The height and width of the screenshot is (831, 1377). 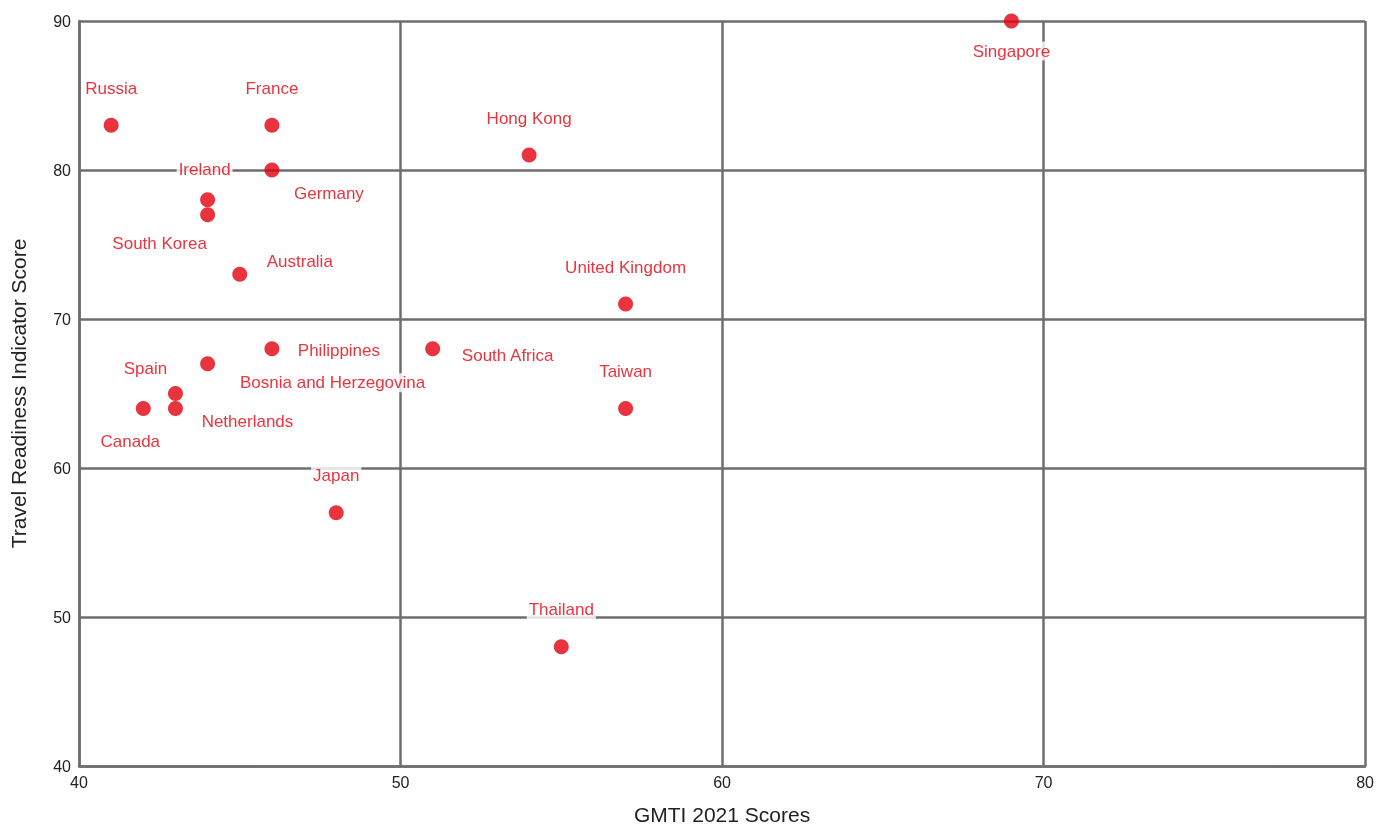 I want to click on annotation: South Africa, so click(x=508, y=356).